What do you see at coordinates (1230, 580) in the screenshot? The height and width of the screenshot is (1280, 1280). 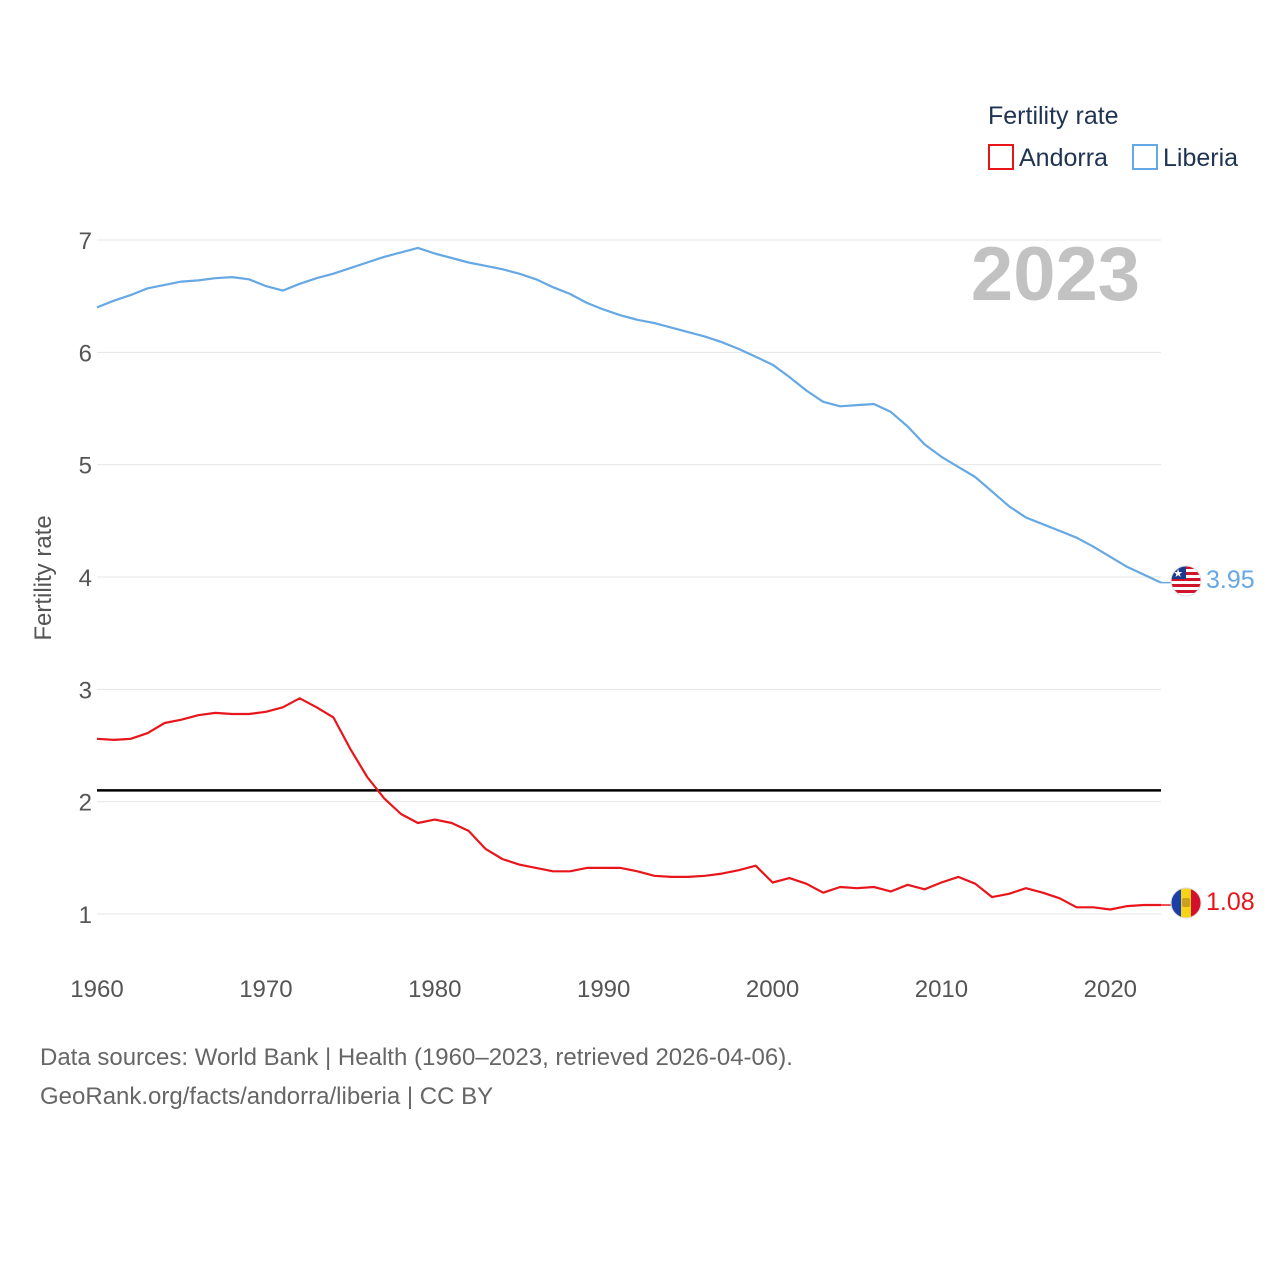 I see `liberia-end-value: 3.95` at bounding box center [1230, 580].